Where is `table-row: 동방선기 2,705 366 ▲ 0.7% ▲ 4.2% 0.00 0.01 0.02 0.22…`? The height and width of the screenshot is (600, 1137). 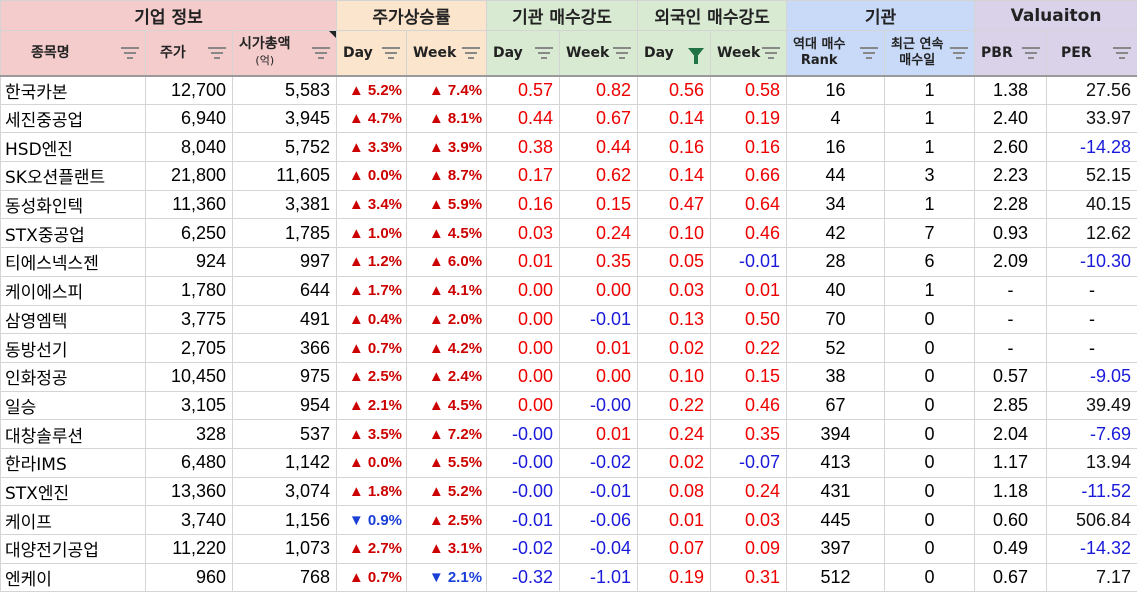 table-row: 동방선기 2,705 366 ▲ 0.7% ▲ 4.2% 0.00 0.01 0.02 0.22… is located at coordinates (568, 348).